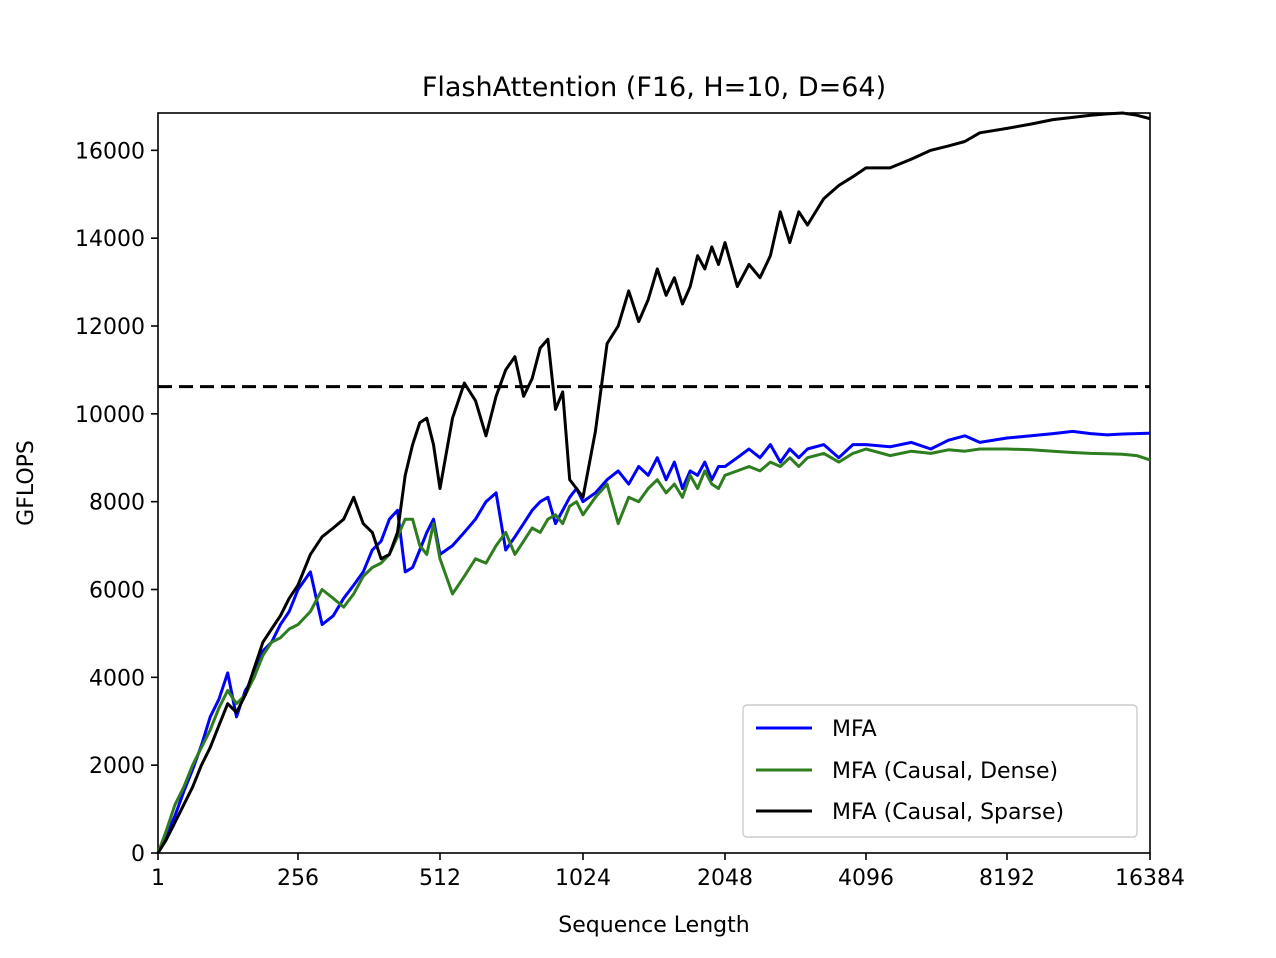 The width and height of the screenshot is (1276, 958). I want to click on y-tick-label: 12000, so click(110, 327).